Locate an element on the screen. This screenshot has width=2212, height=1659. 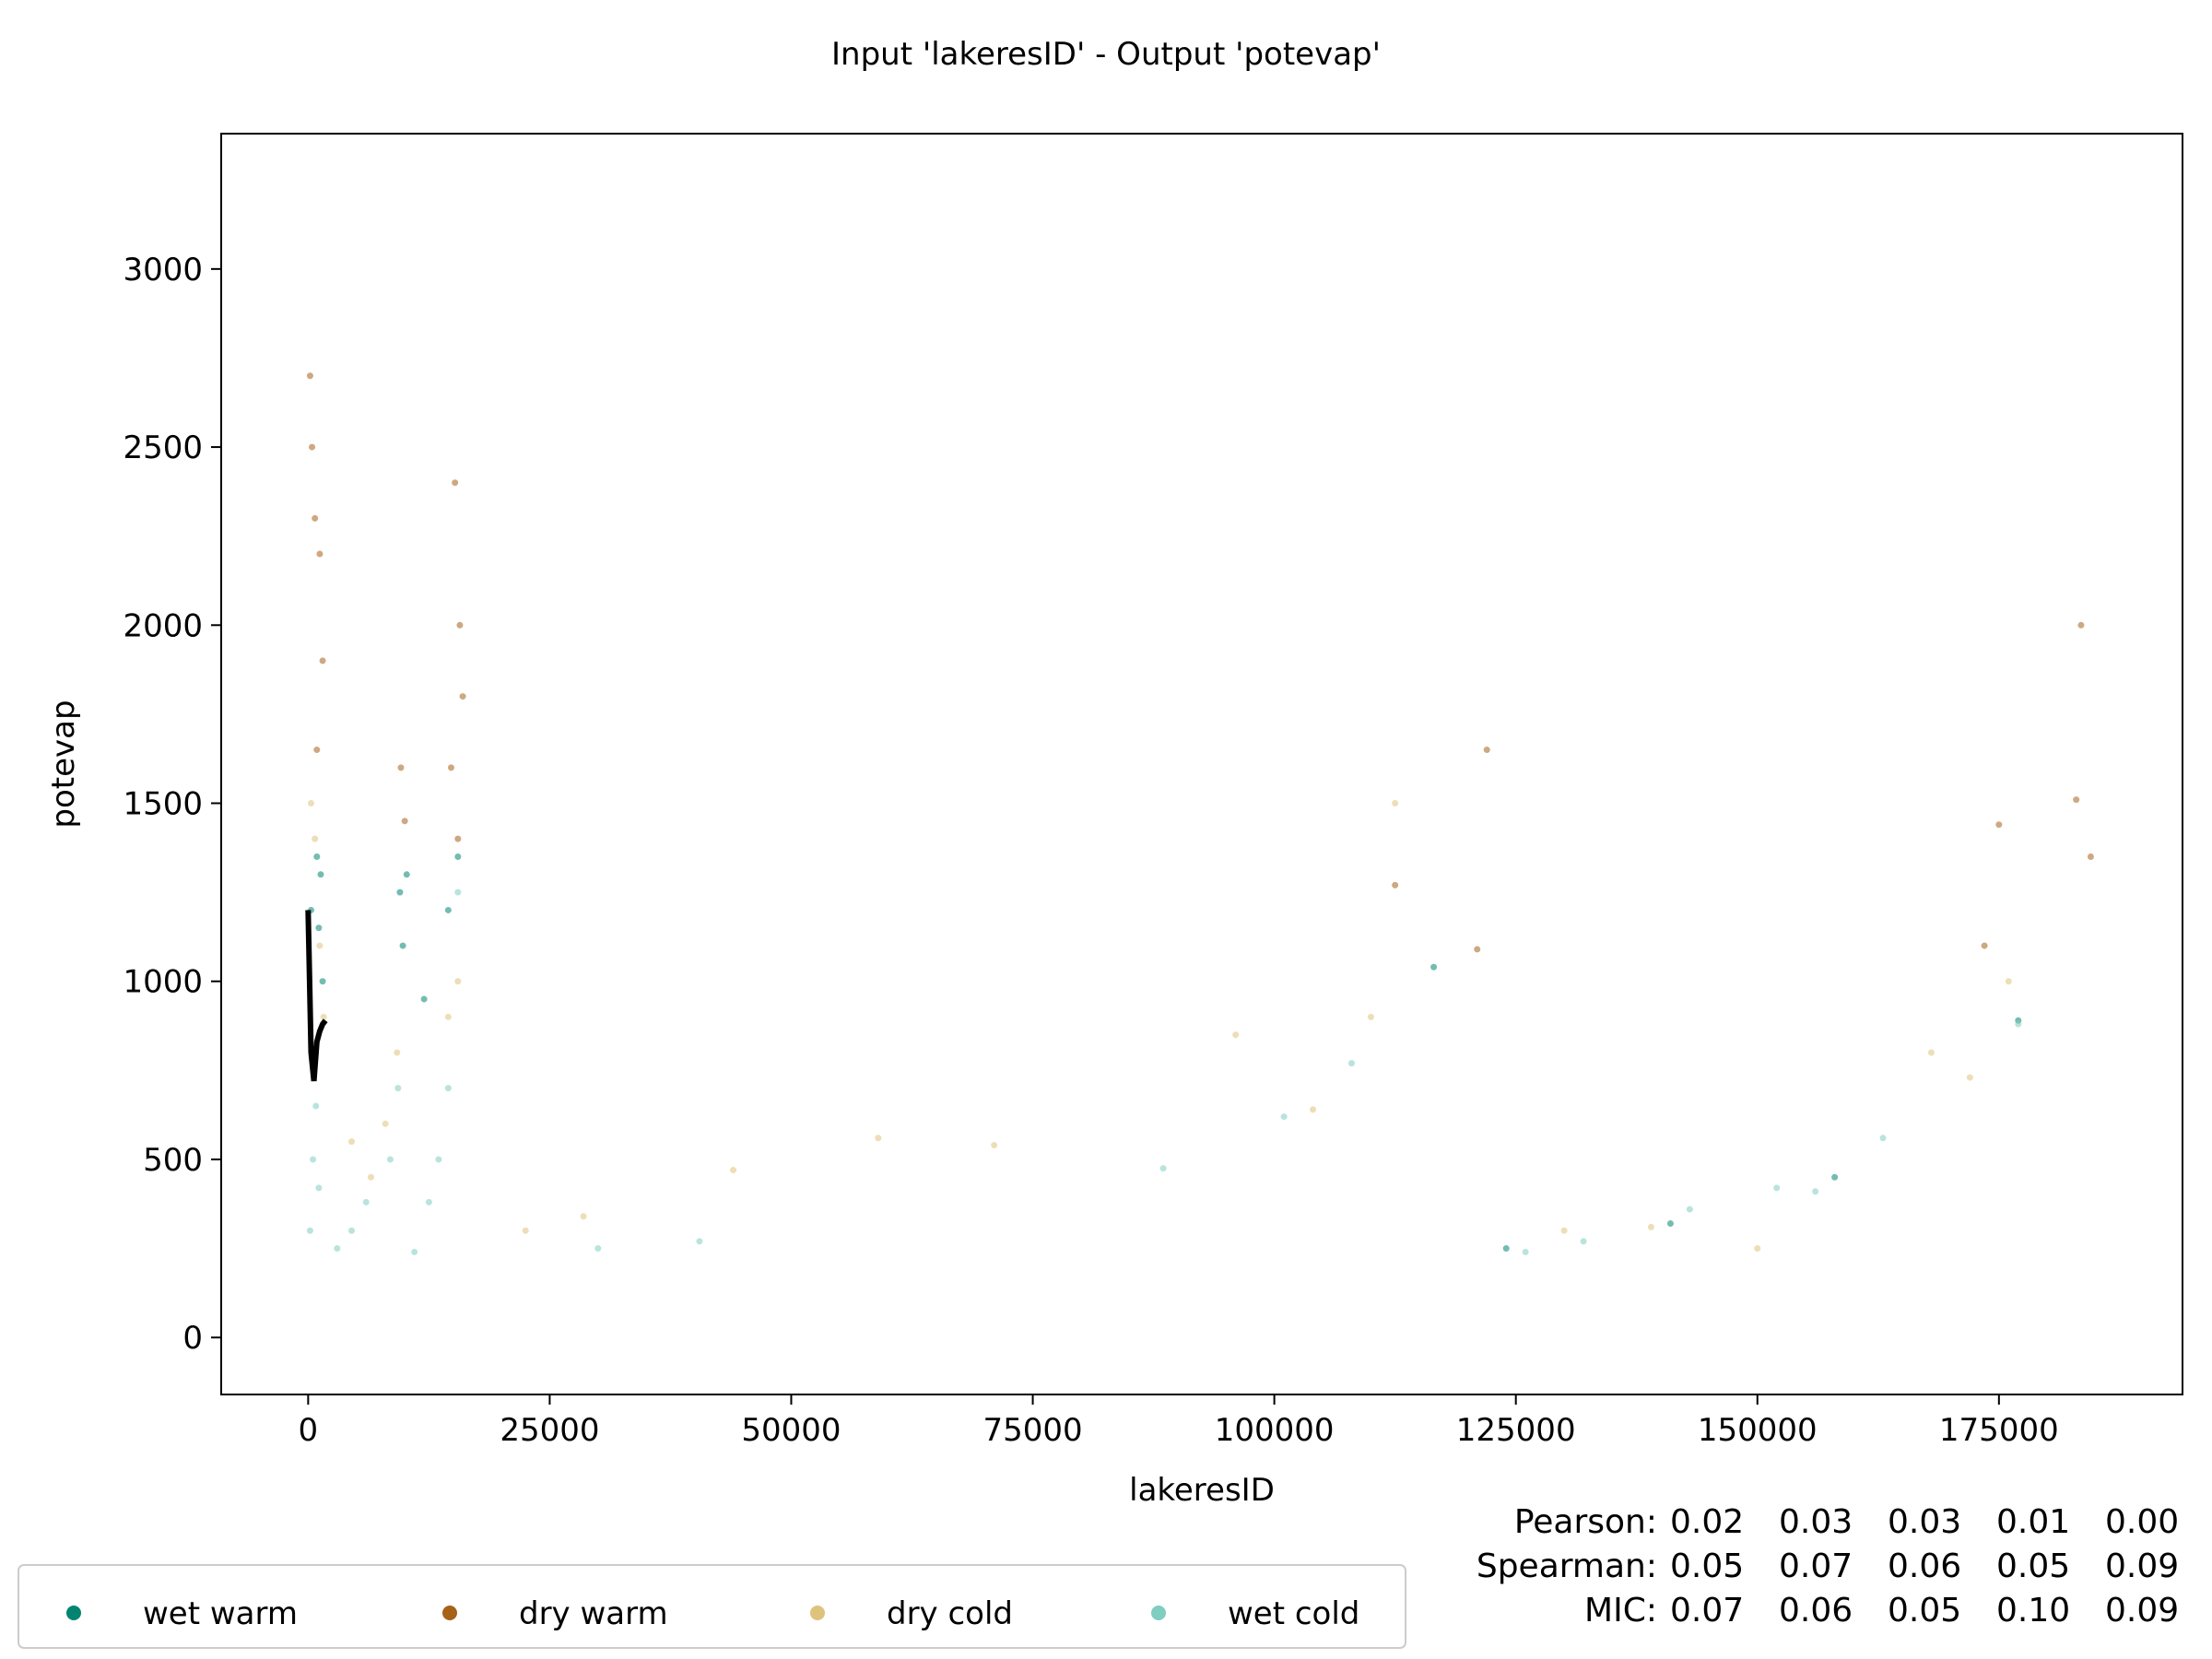
stat-label-mic: MIC: is located at coordinates (1620, 1611).